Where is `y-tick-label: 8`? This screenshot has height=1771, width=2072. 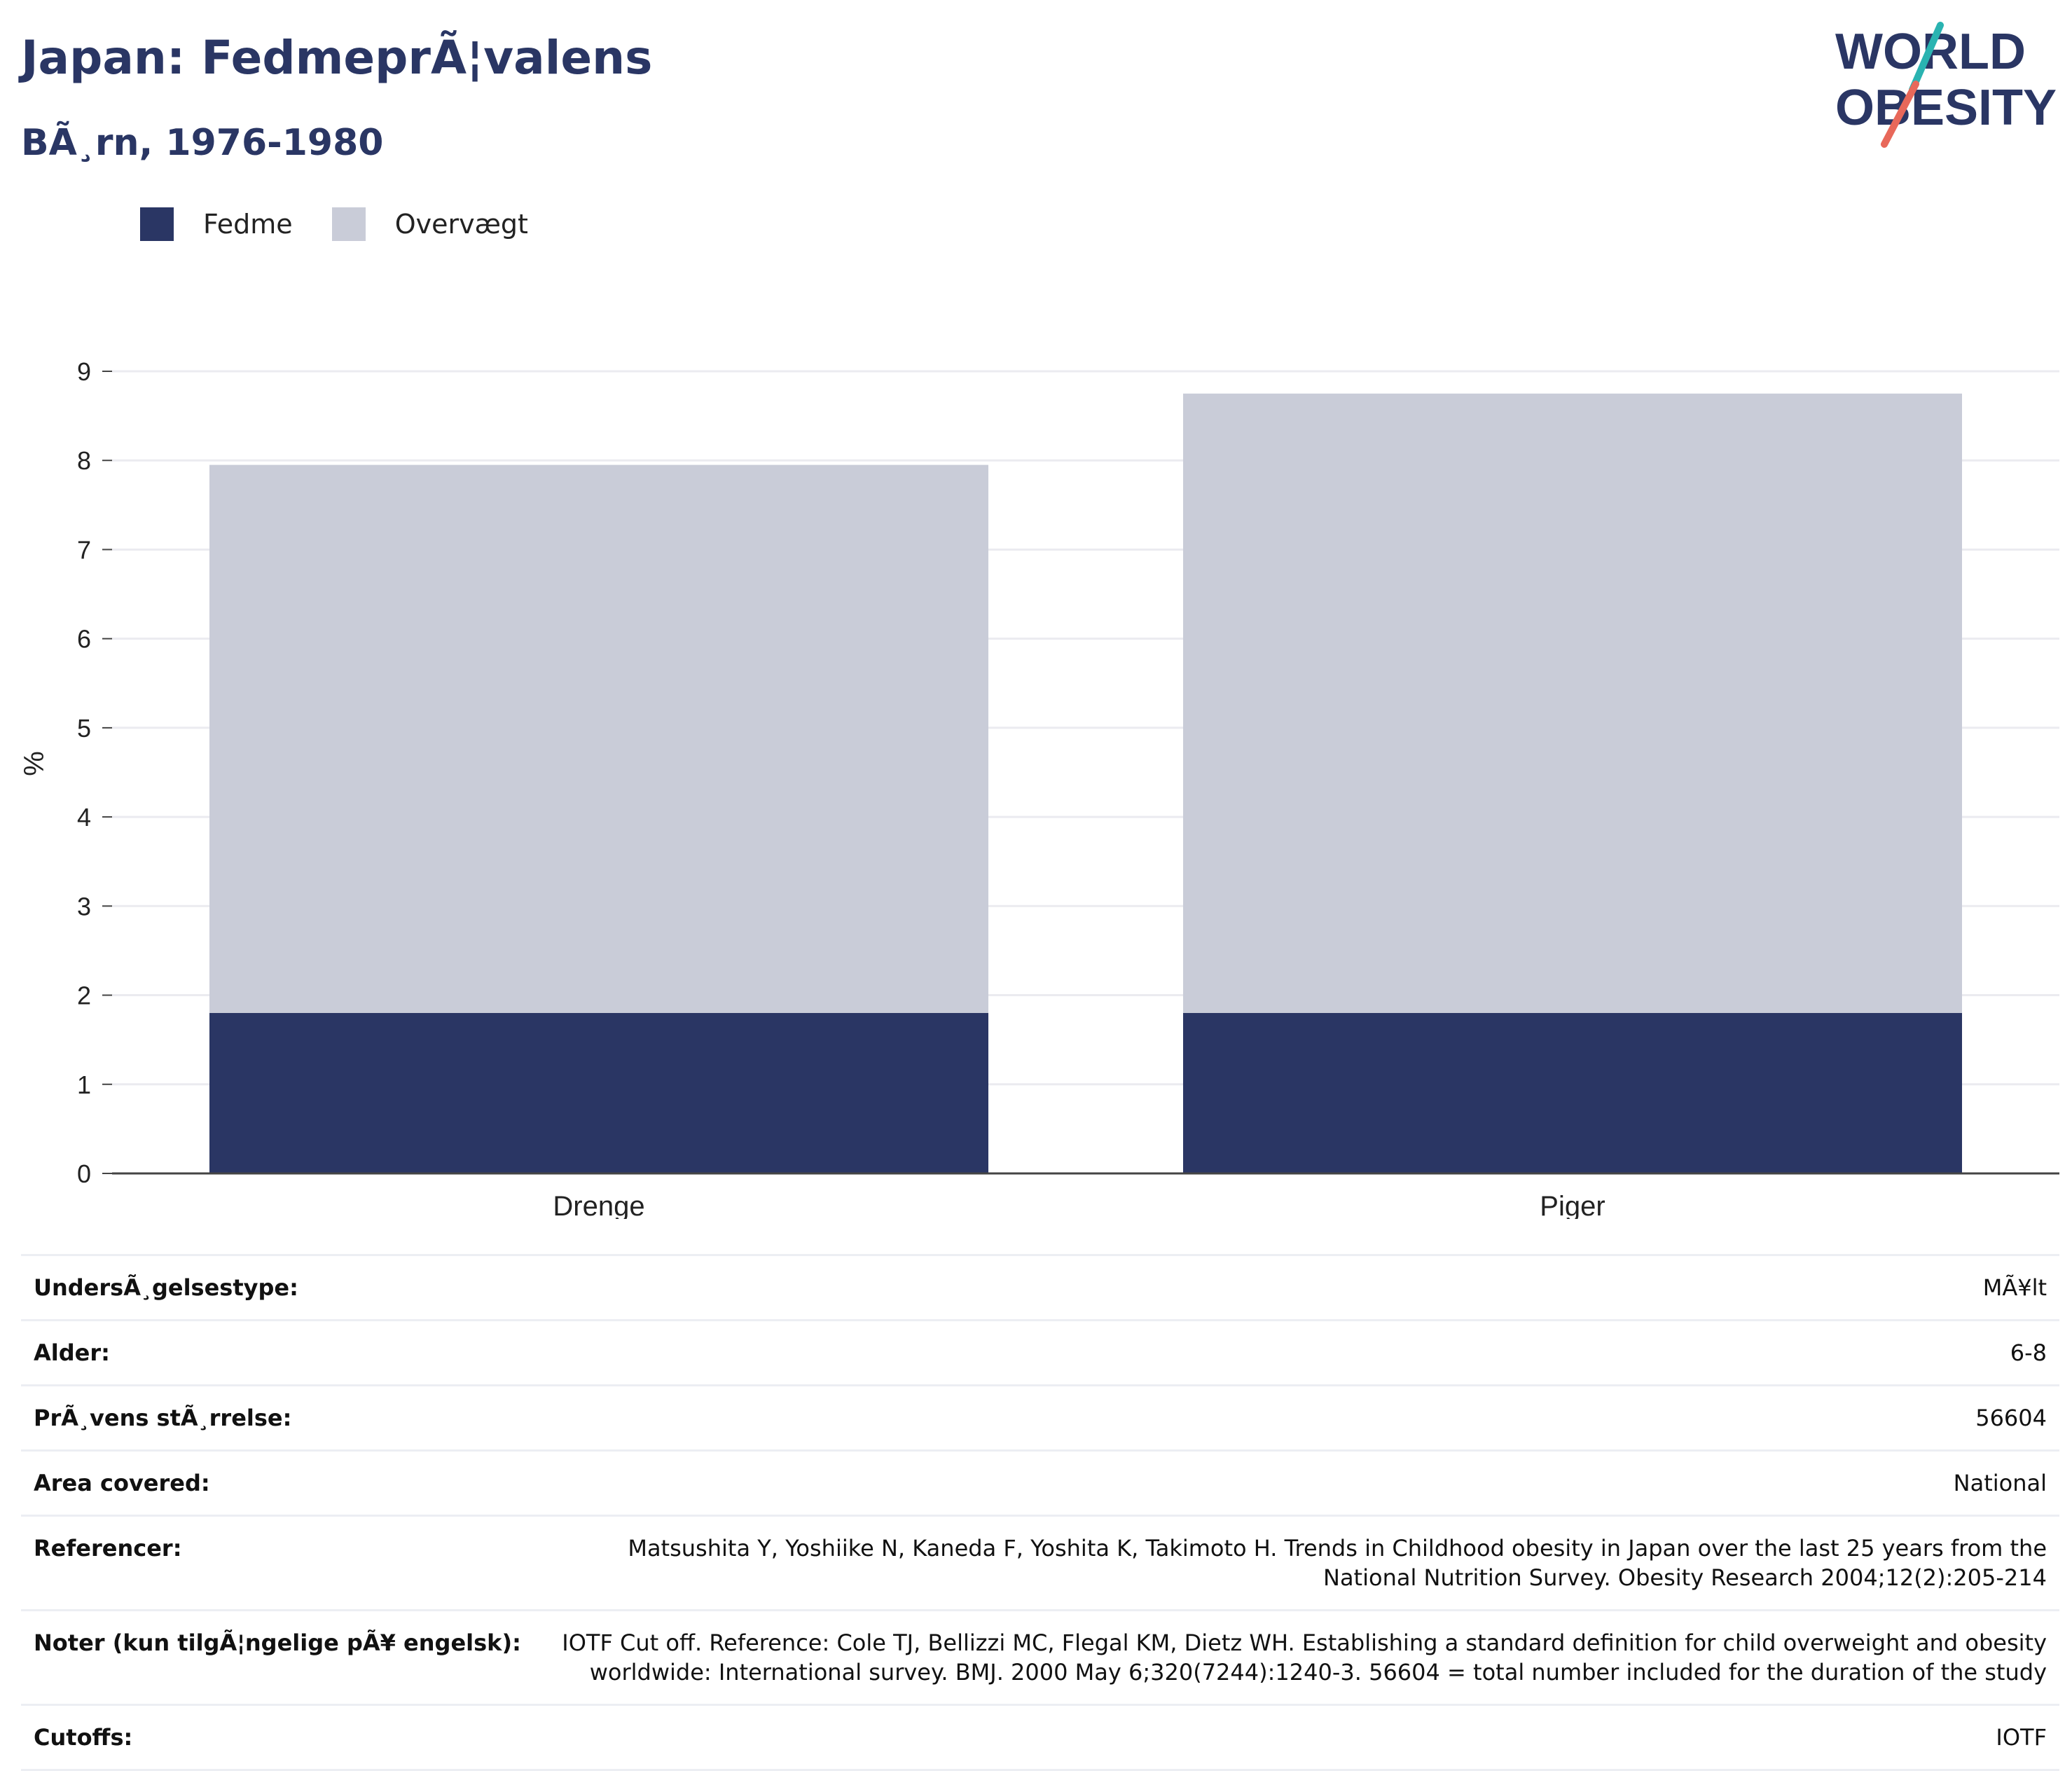
y-tick-label: 8 is located at coordinates (84, 461).